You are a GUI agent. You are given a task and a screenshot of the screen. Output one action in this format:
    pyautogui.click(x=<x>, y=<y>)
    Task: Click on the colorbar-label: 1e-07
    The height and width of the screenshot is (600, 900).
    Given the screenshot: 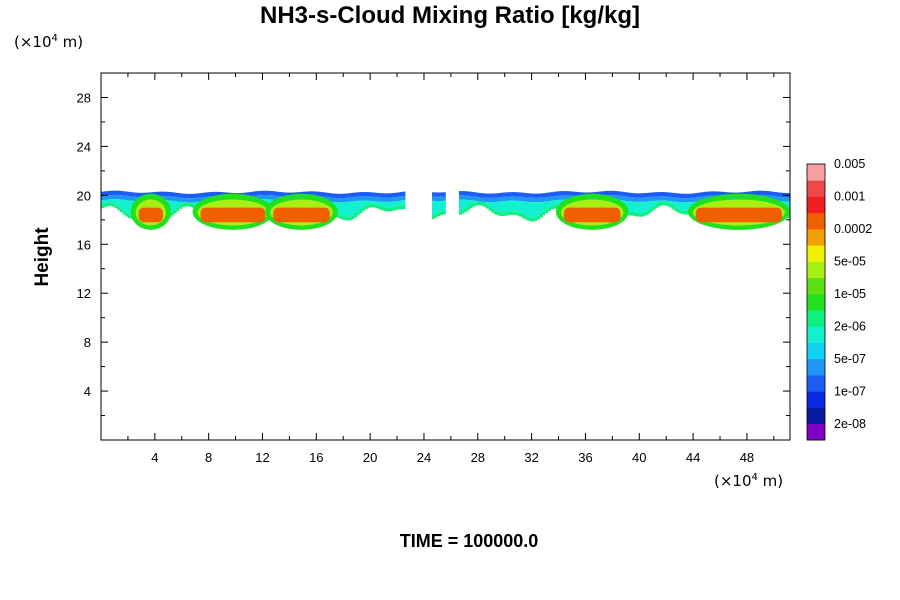 What is the action you would take?
    pyautogui.click(x=850, y=391)
    